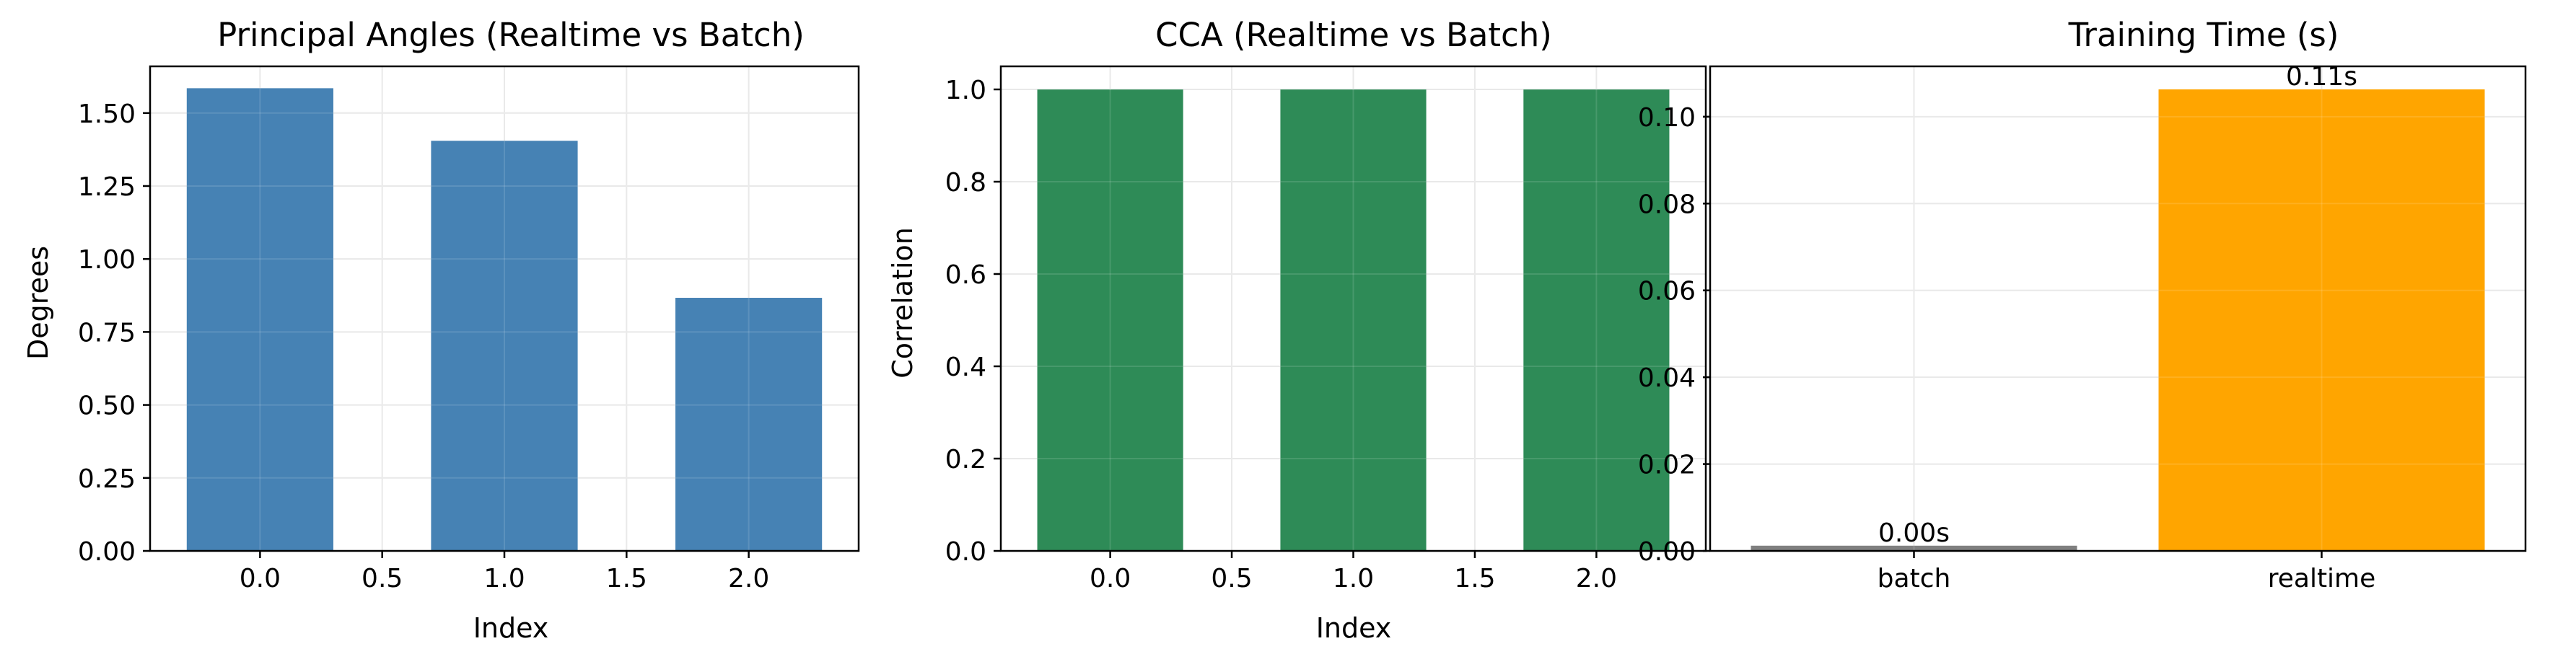 The image size is (2576, 667). Describe the element at coordinates (1667, 204) in the screenshot. I see `y-tick-label: 0.08` at that location.